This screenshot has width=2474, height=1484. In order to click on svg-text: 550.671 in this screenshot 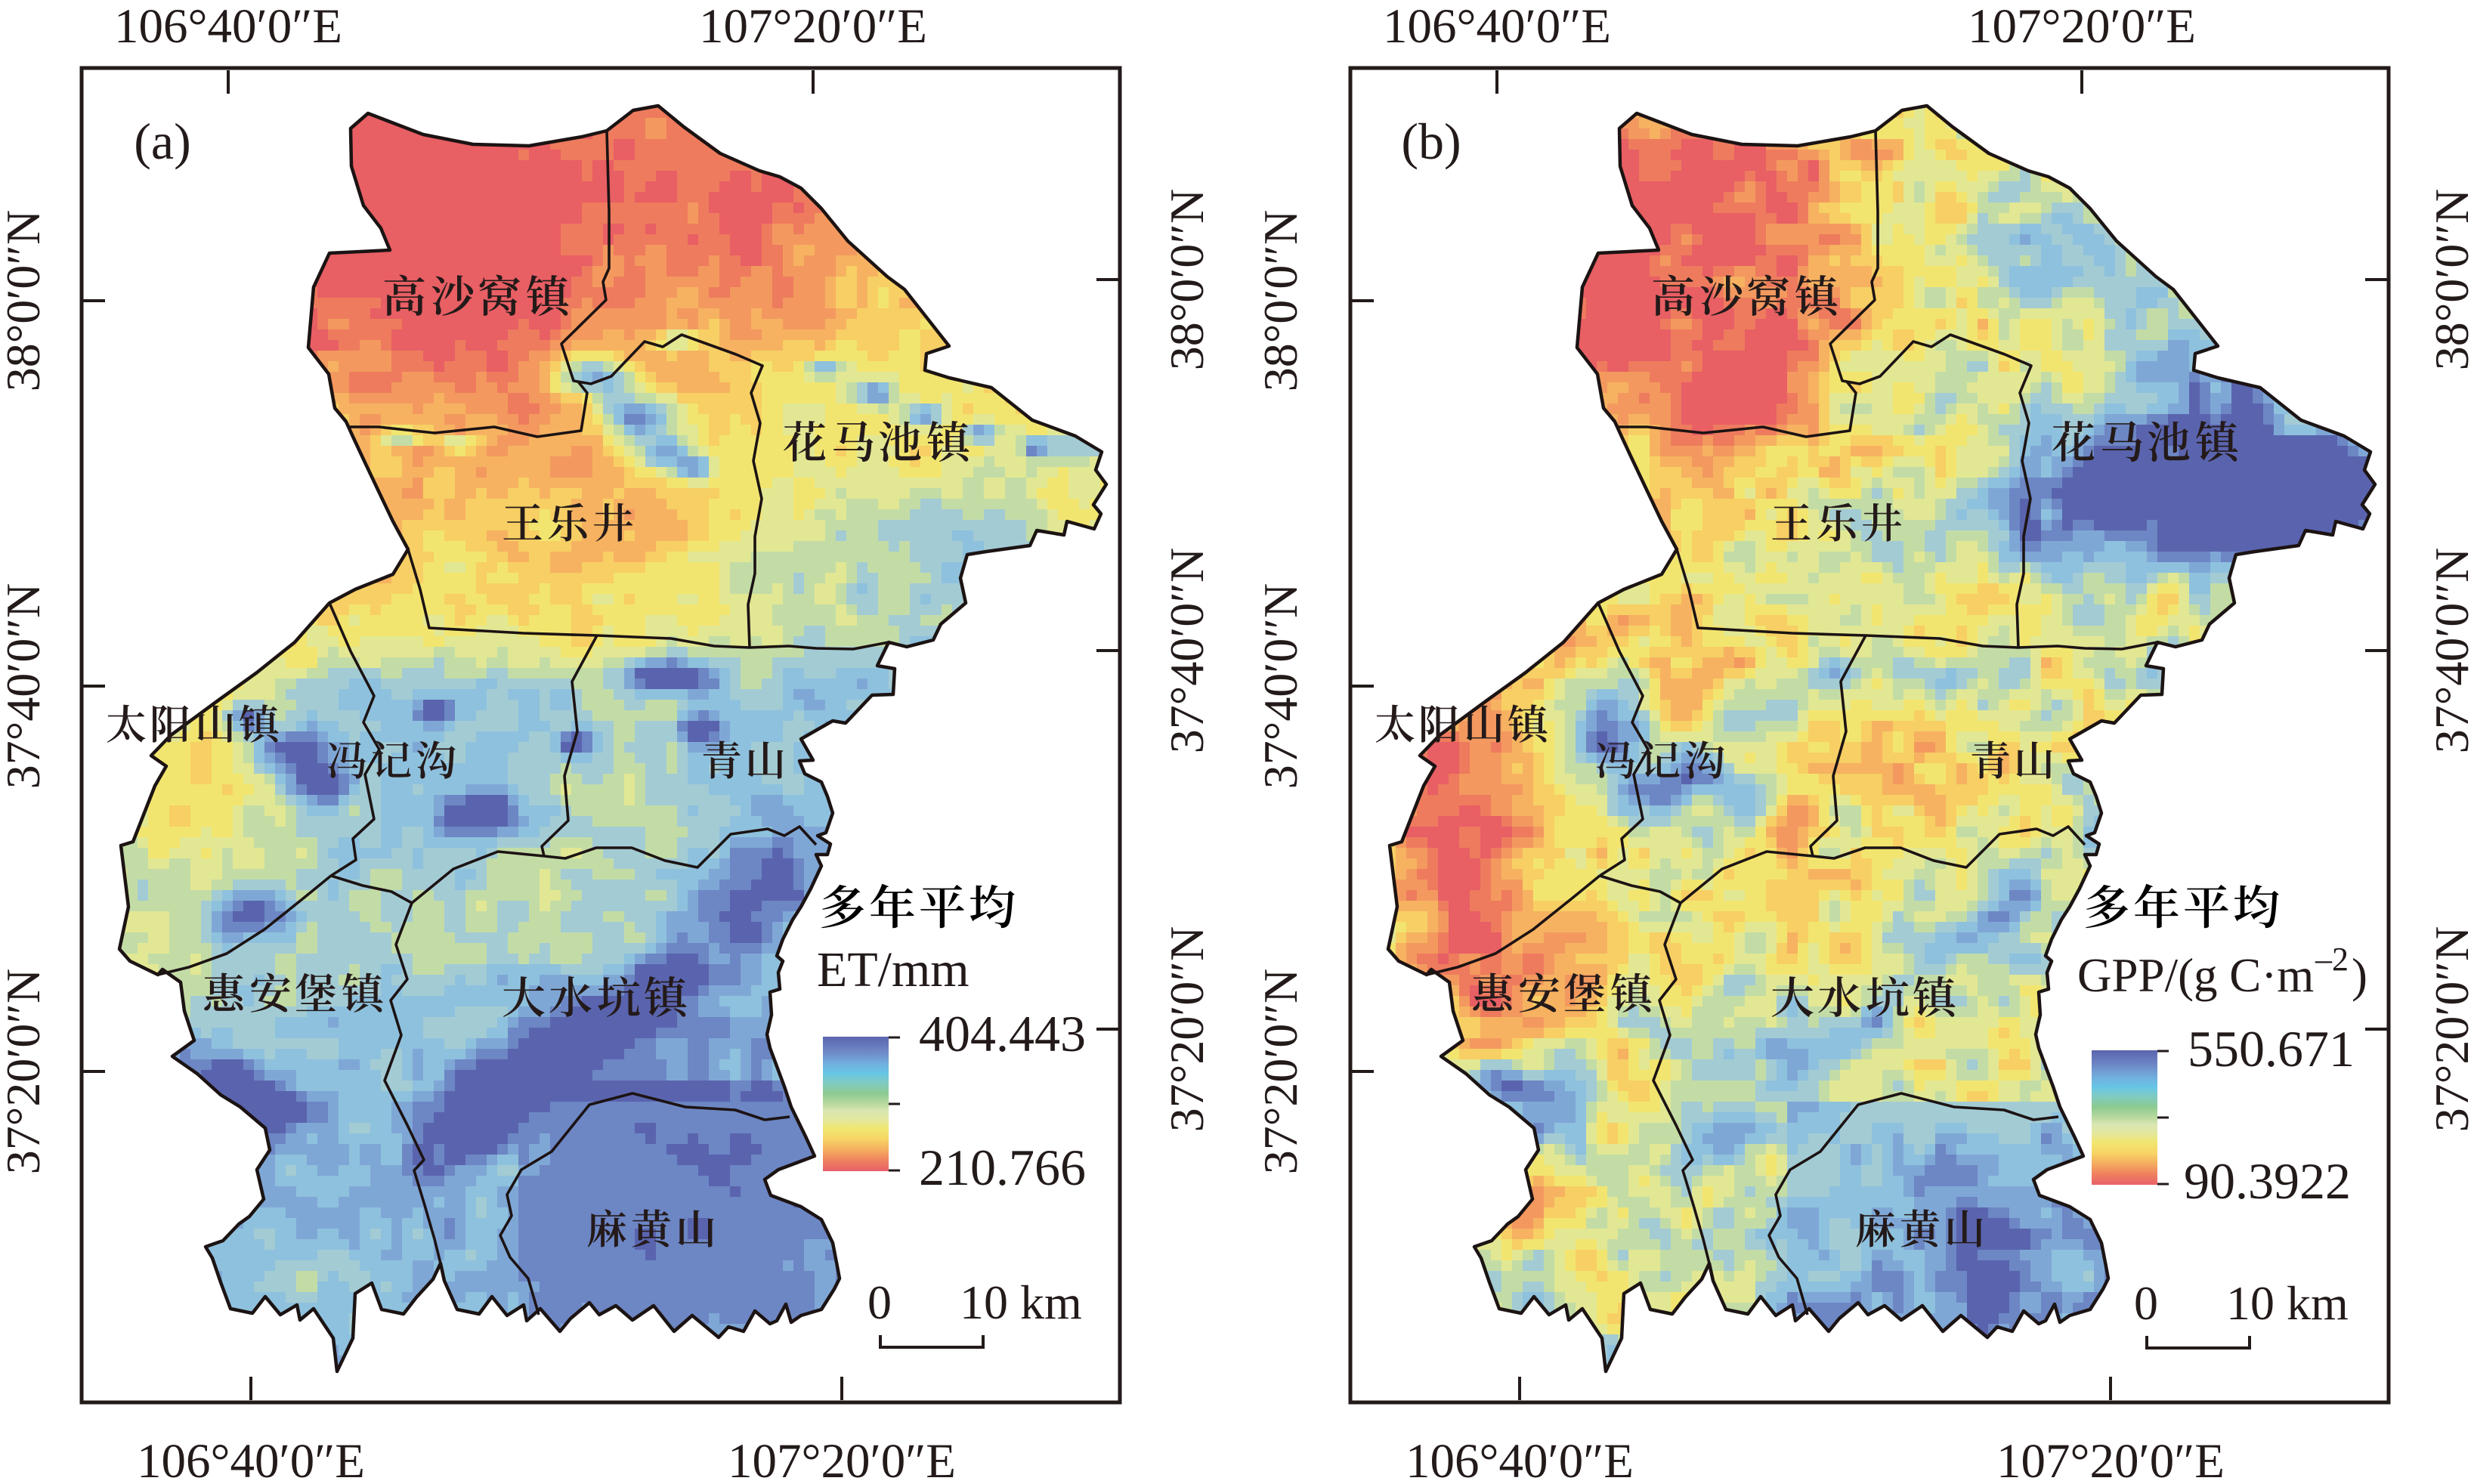, I will do `click(2271, 1048)`.